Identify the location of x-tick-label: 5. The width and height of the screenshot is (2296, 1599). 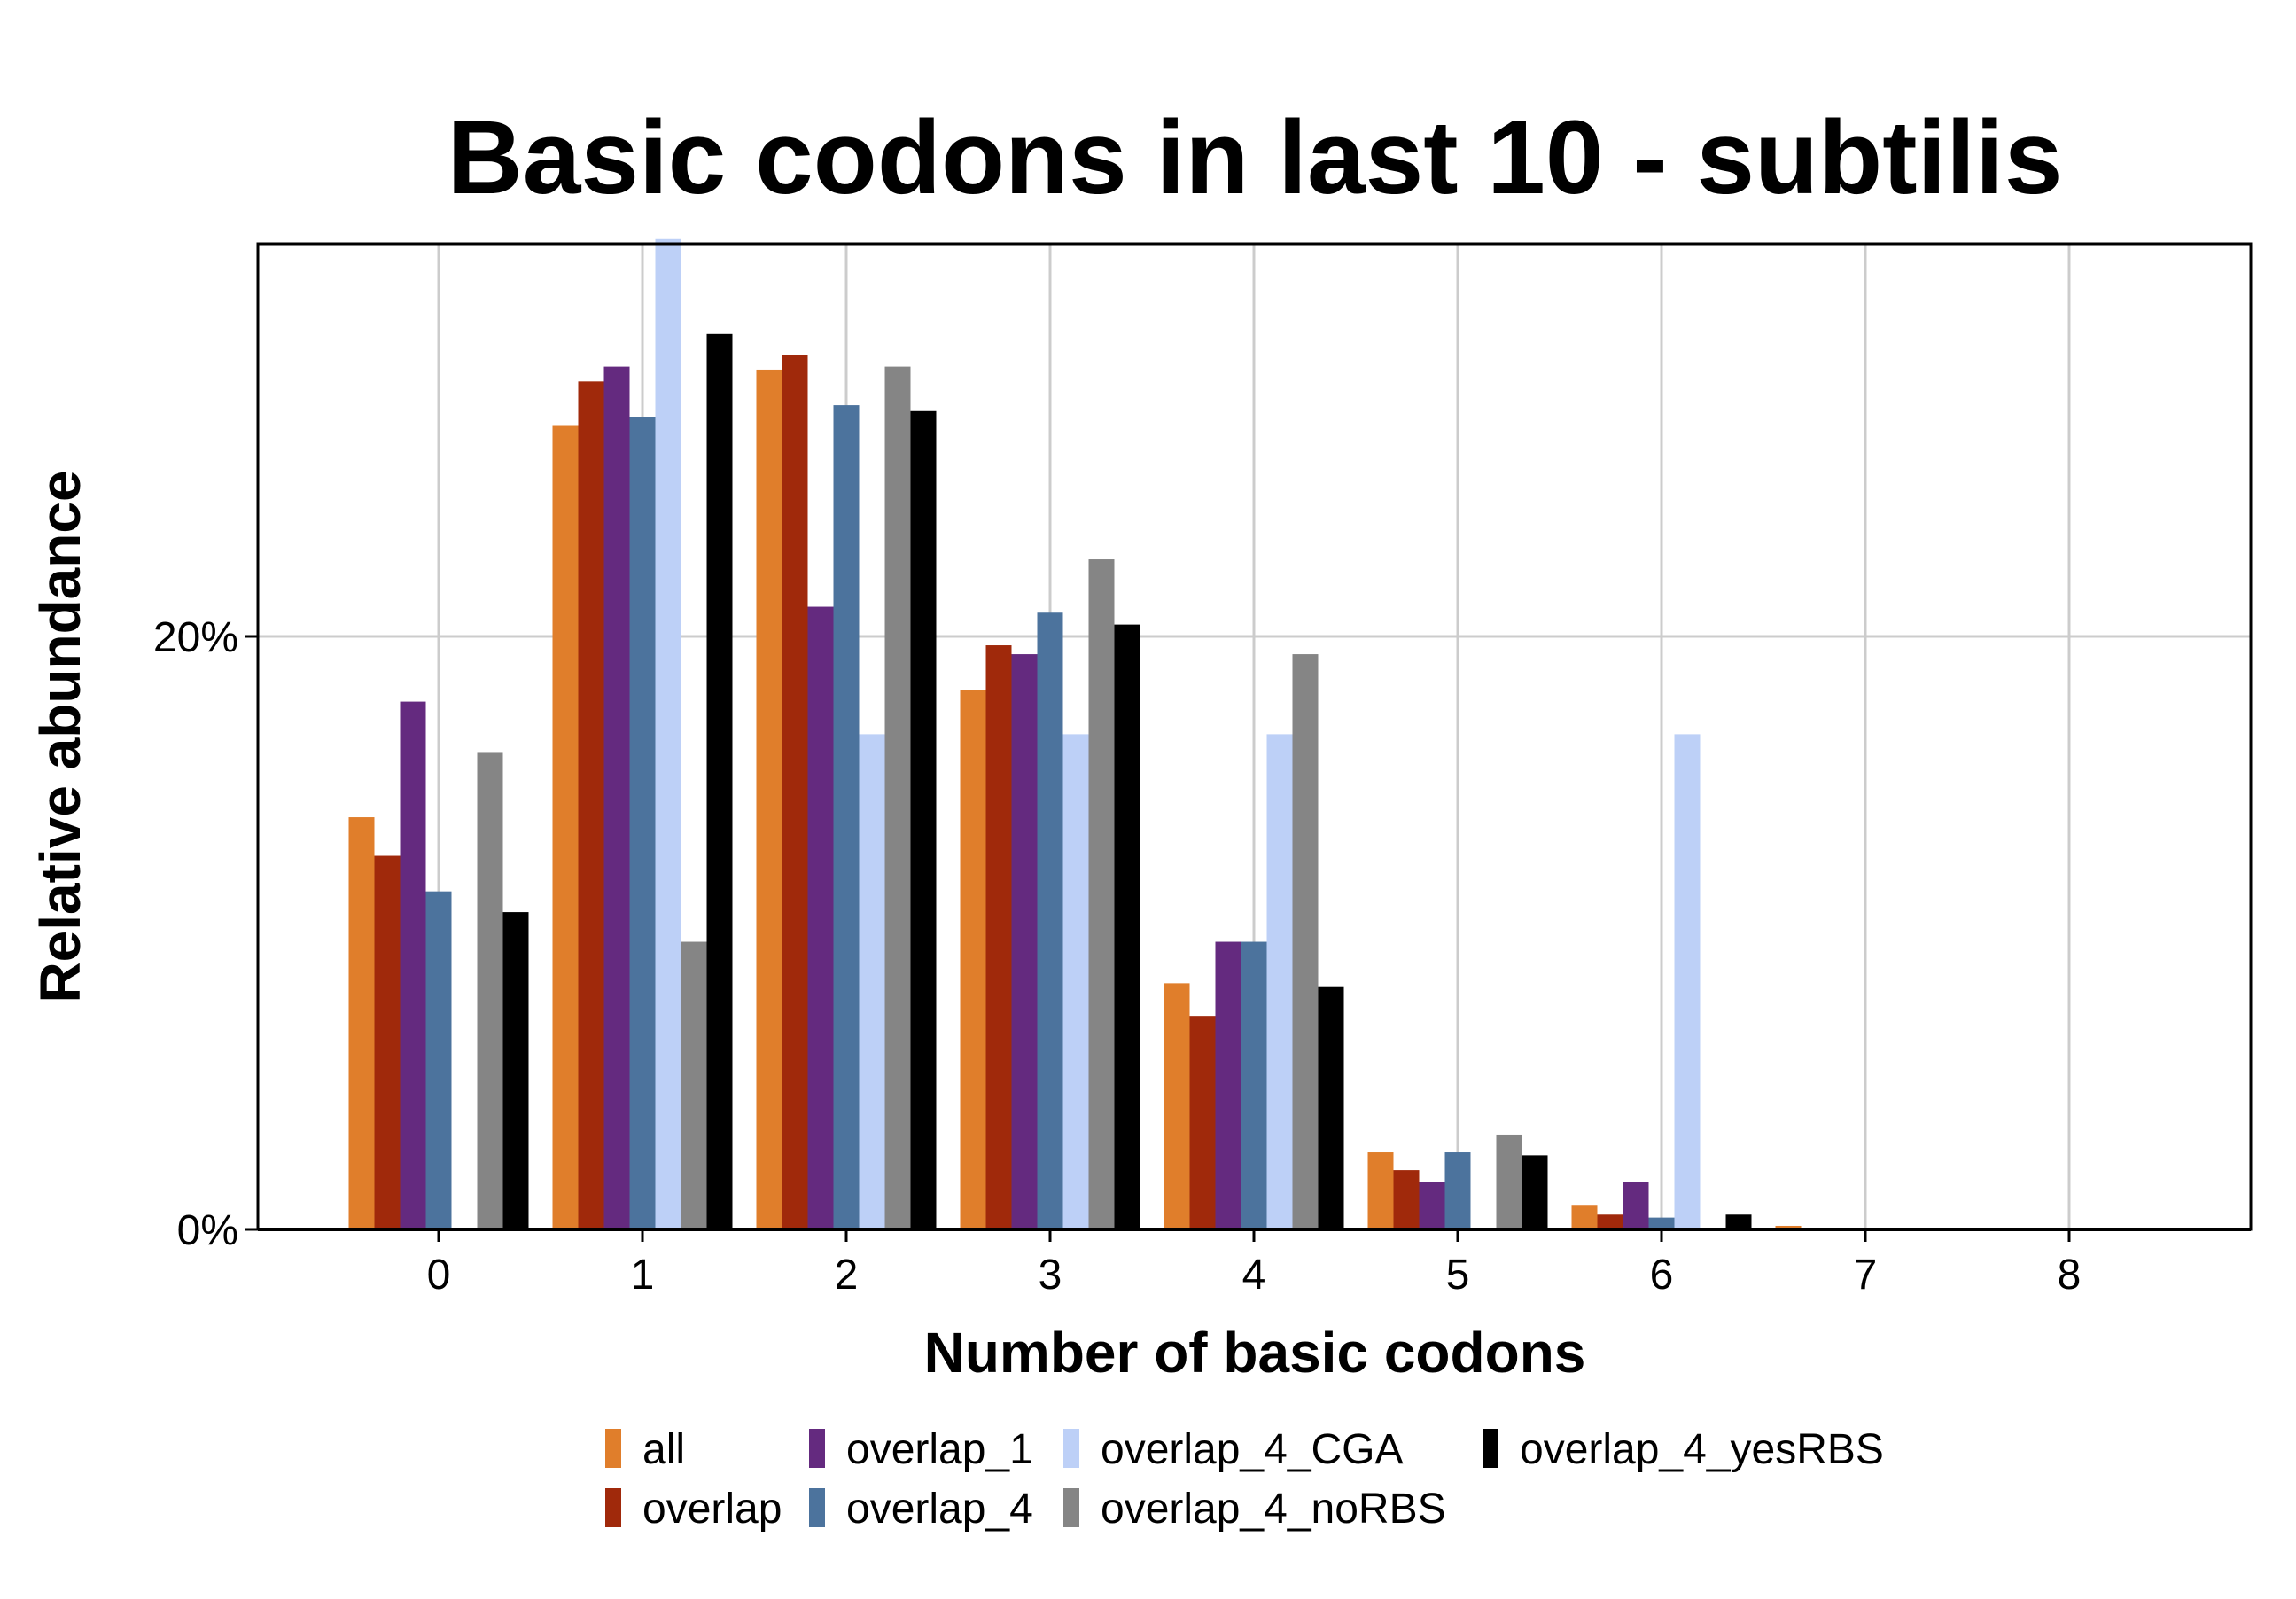
(1458, 1275).